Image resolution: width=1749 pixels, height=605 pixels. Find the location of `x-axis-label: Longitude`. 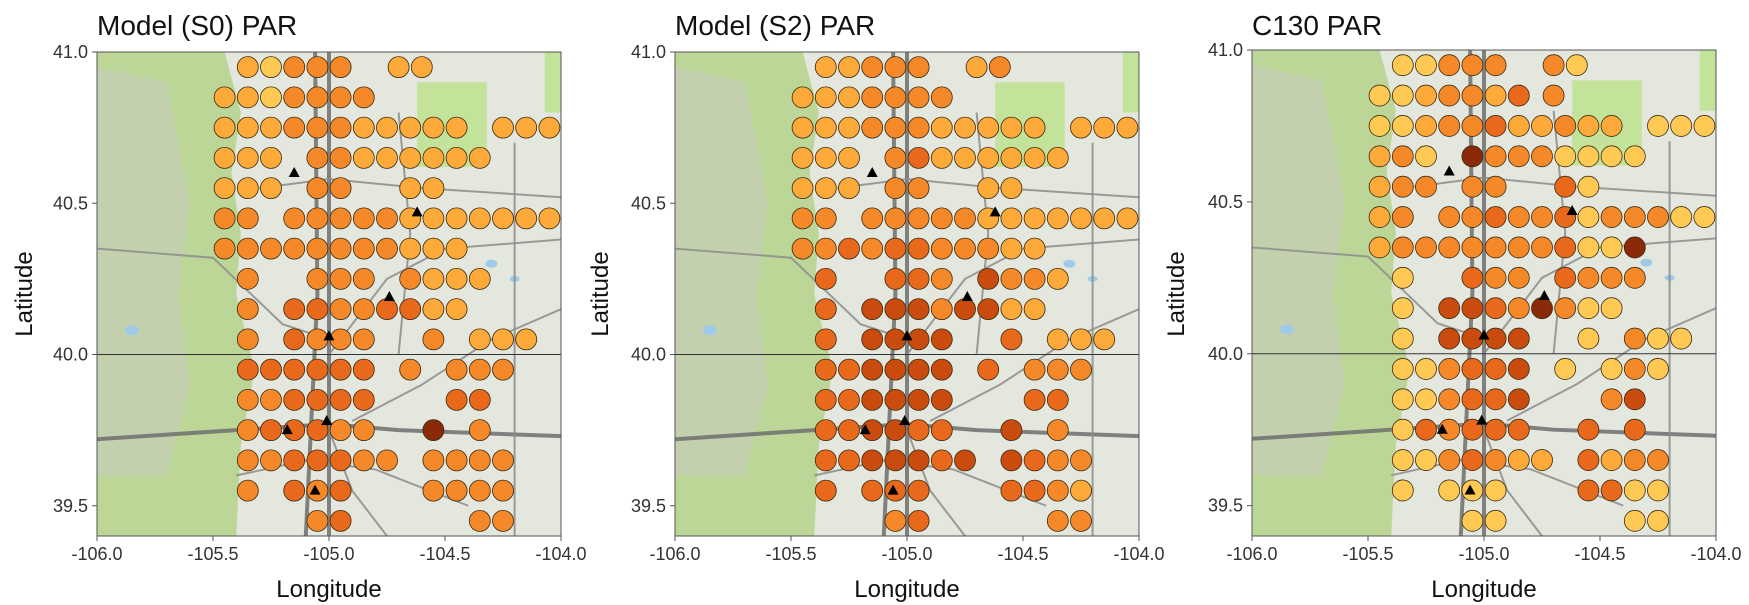

x-axis-label: Longitude is located at coordinates (328, 589).